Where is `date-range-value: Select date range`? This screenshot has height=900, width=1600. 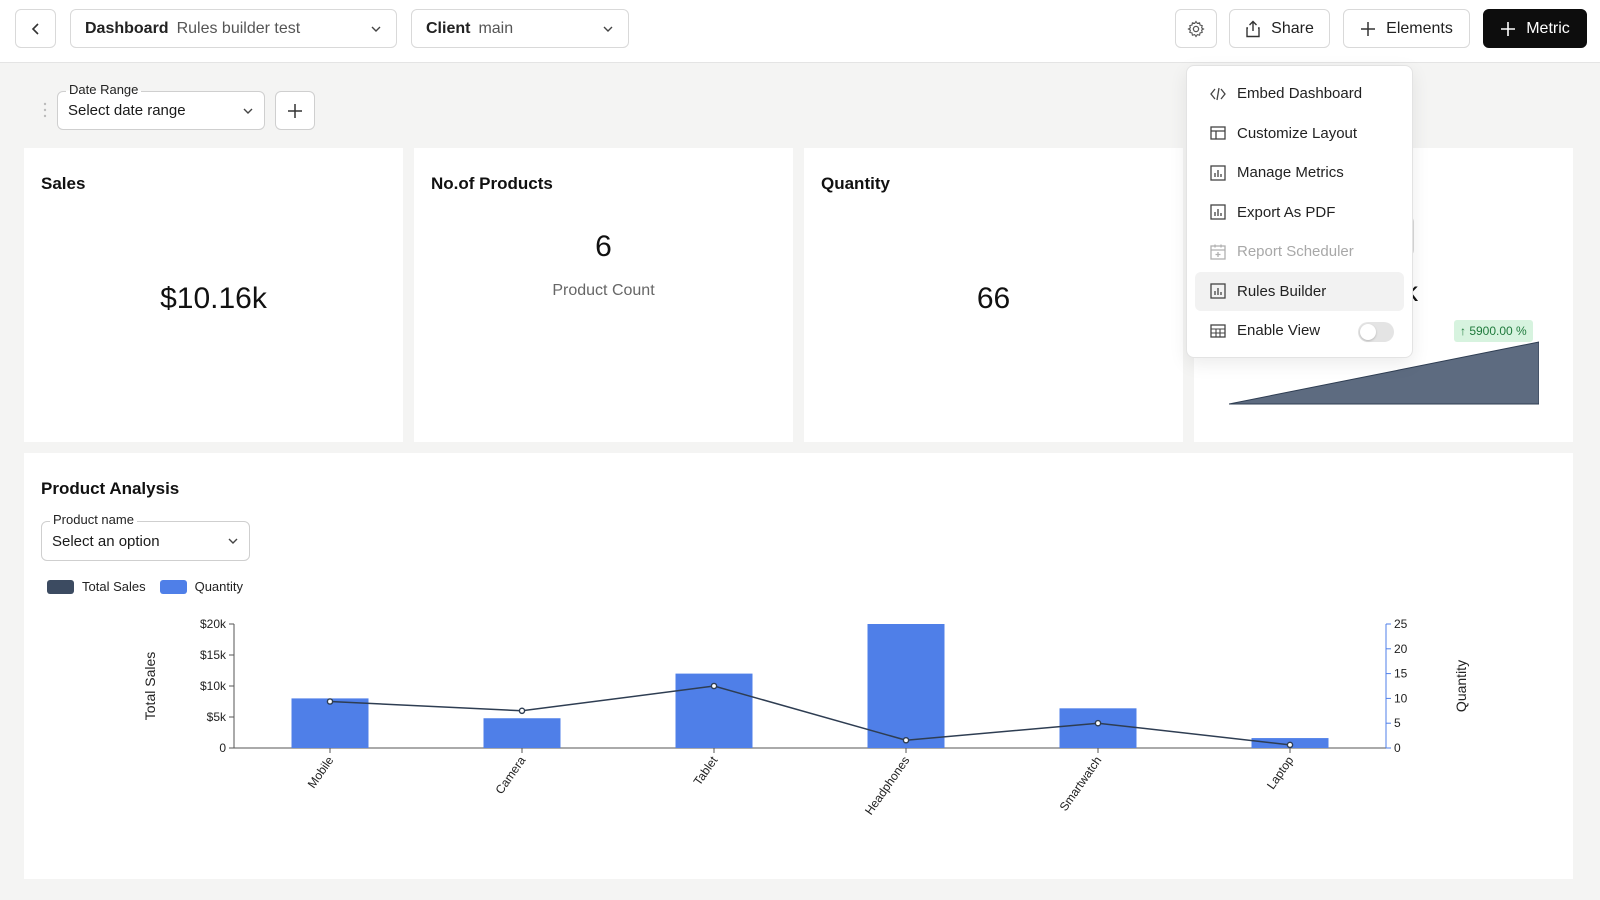
date-range-value: Select date range is located at coordinates (127, 110).